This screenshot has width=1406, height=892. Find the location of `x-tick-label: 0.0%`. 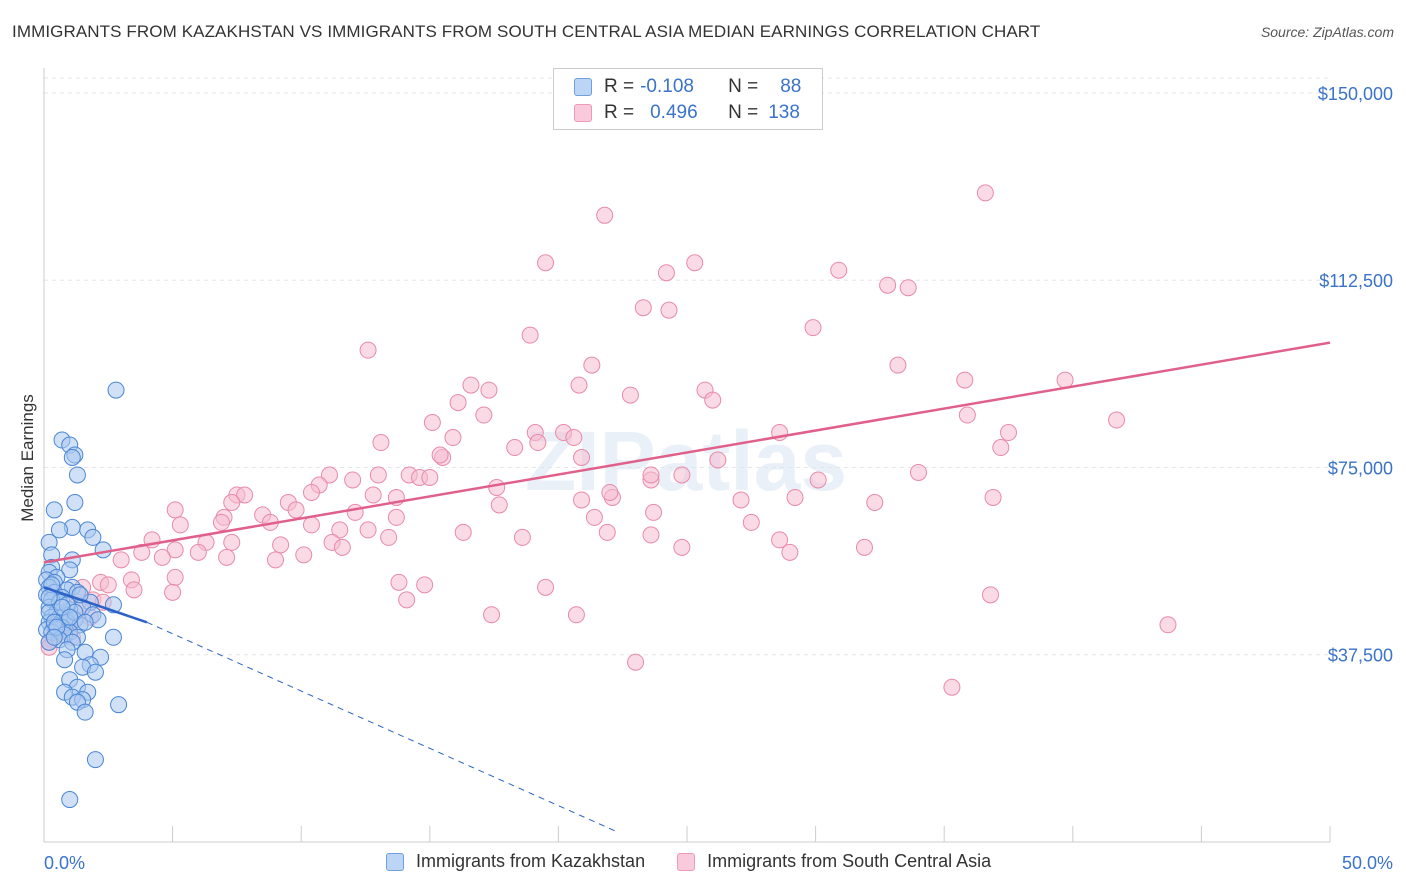

x-tick-label: 0.0% is located at coordinates (64, 863).